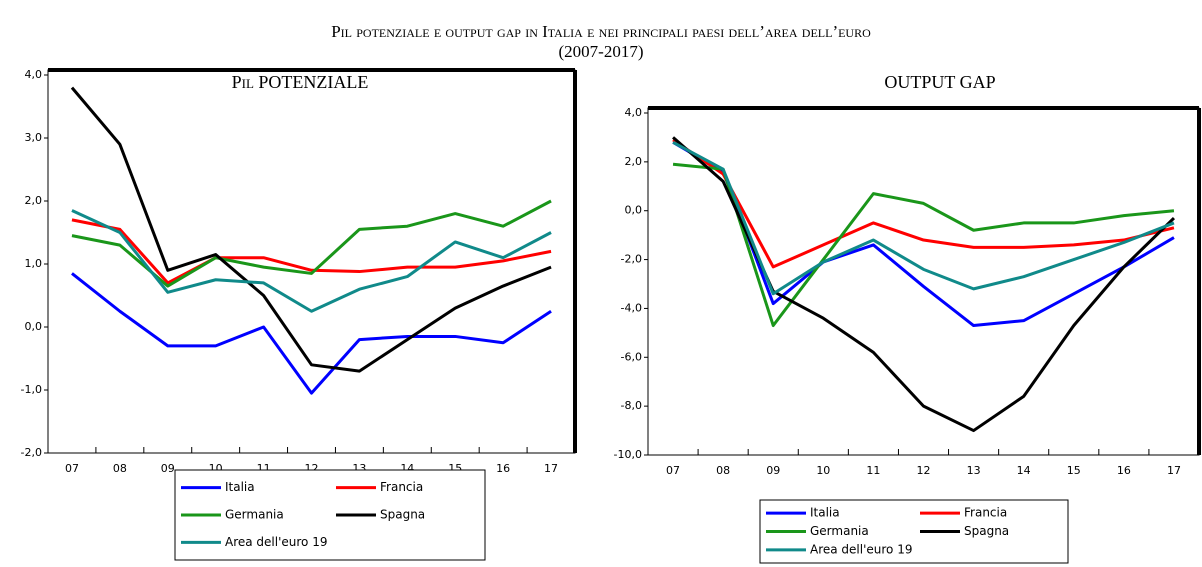  I want to click on x-tick-label: 15, so click(1074, 470).